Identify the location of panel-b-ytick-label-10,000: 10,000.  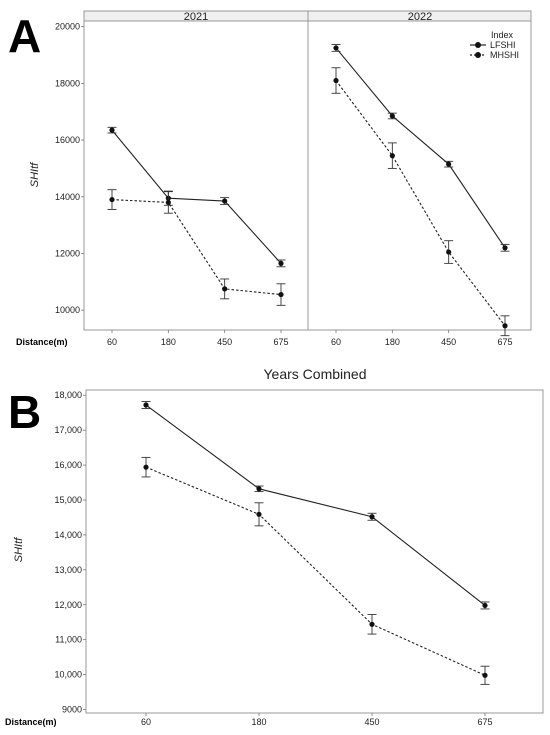
(68, 675).